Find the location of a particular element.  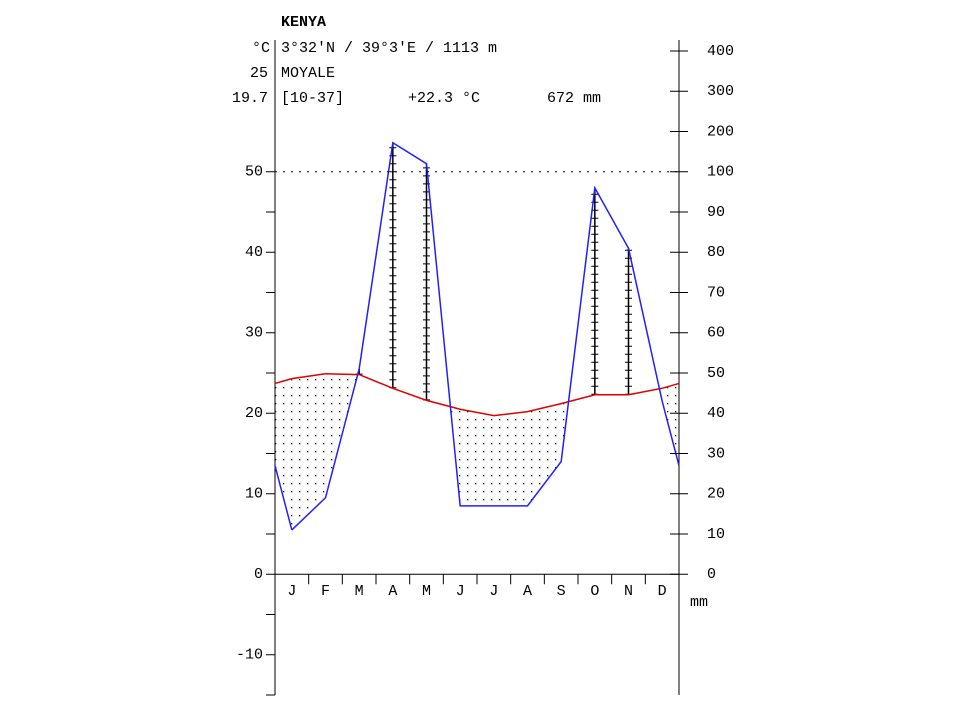

annual-precip: 672 mm is located at coordinates (574, 98).